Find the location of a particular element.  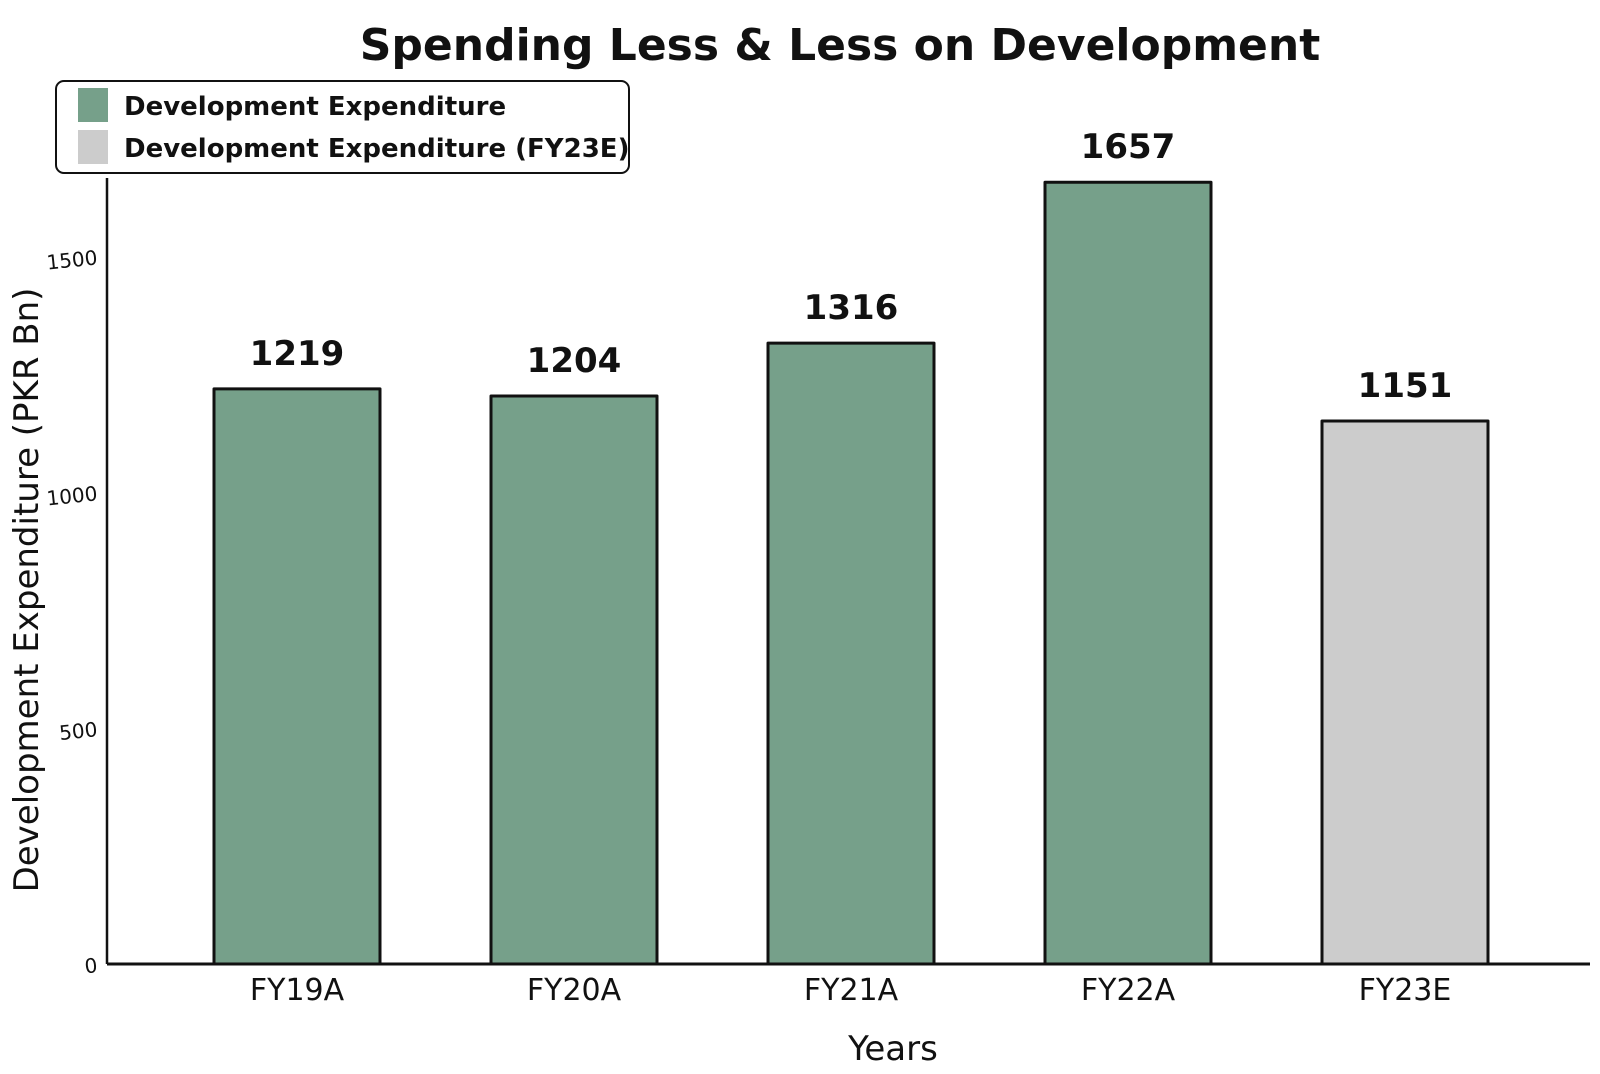

bar-fy19a is located at coordinates (297, 676).